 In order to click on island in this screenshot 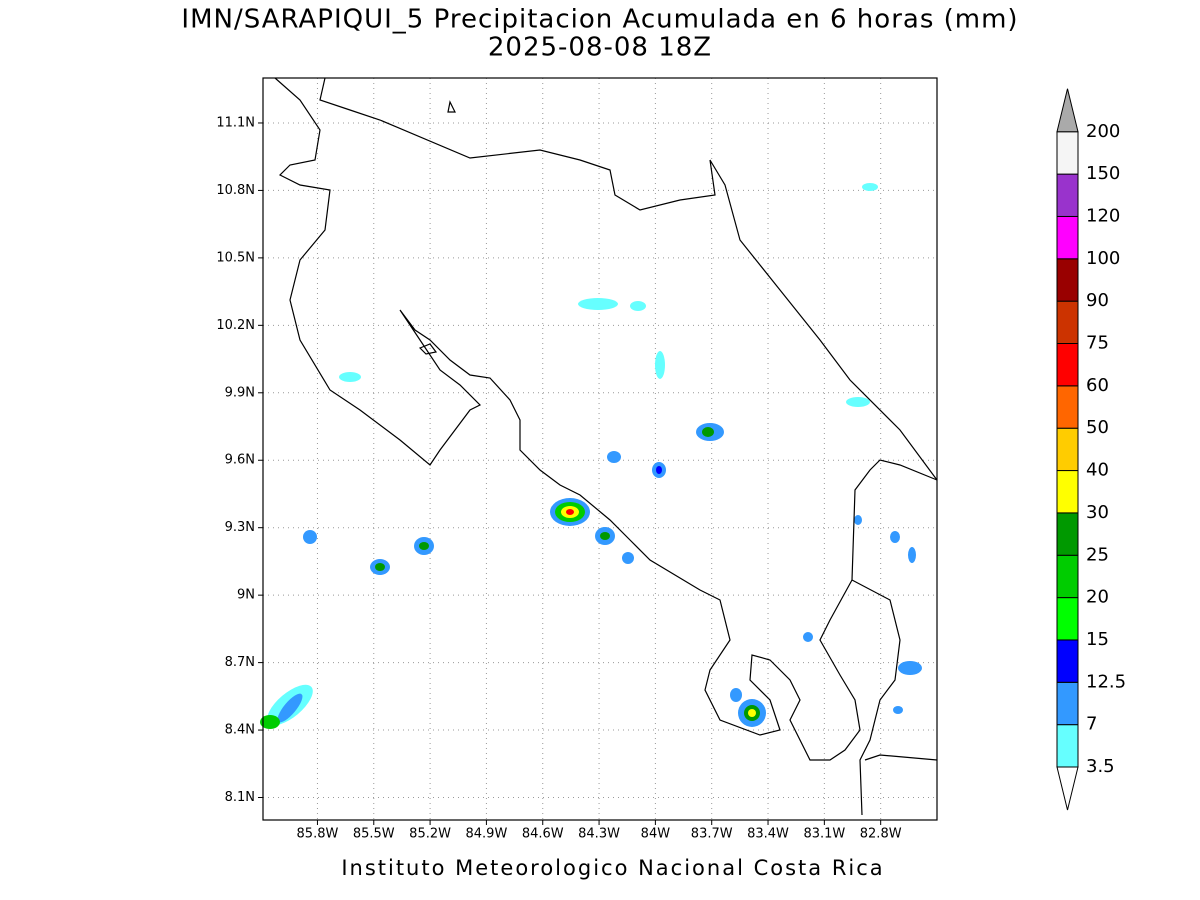, I will do `click(437, 227)`.